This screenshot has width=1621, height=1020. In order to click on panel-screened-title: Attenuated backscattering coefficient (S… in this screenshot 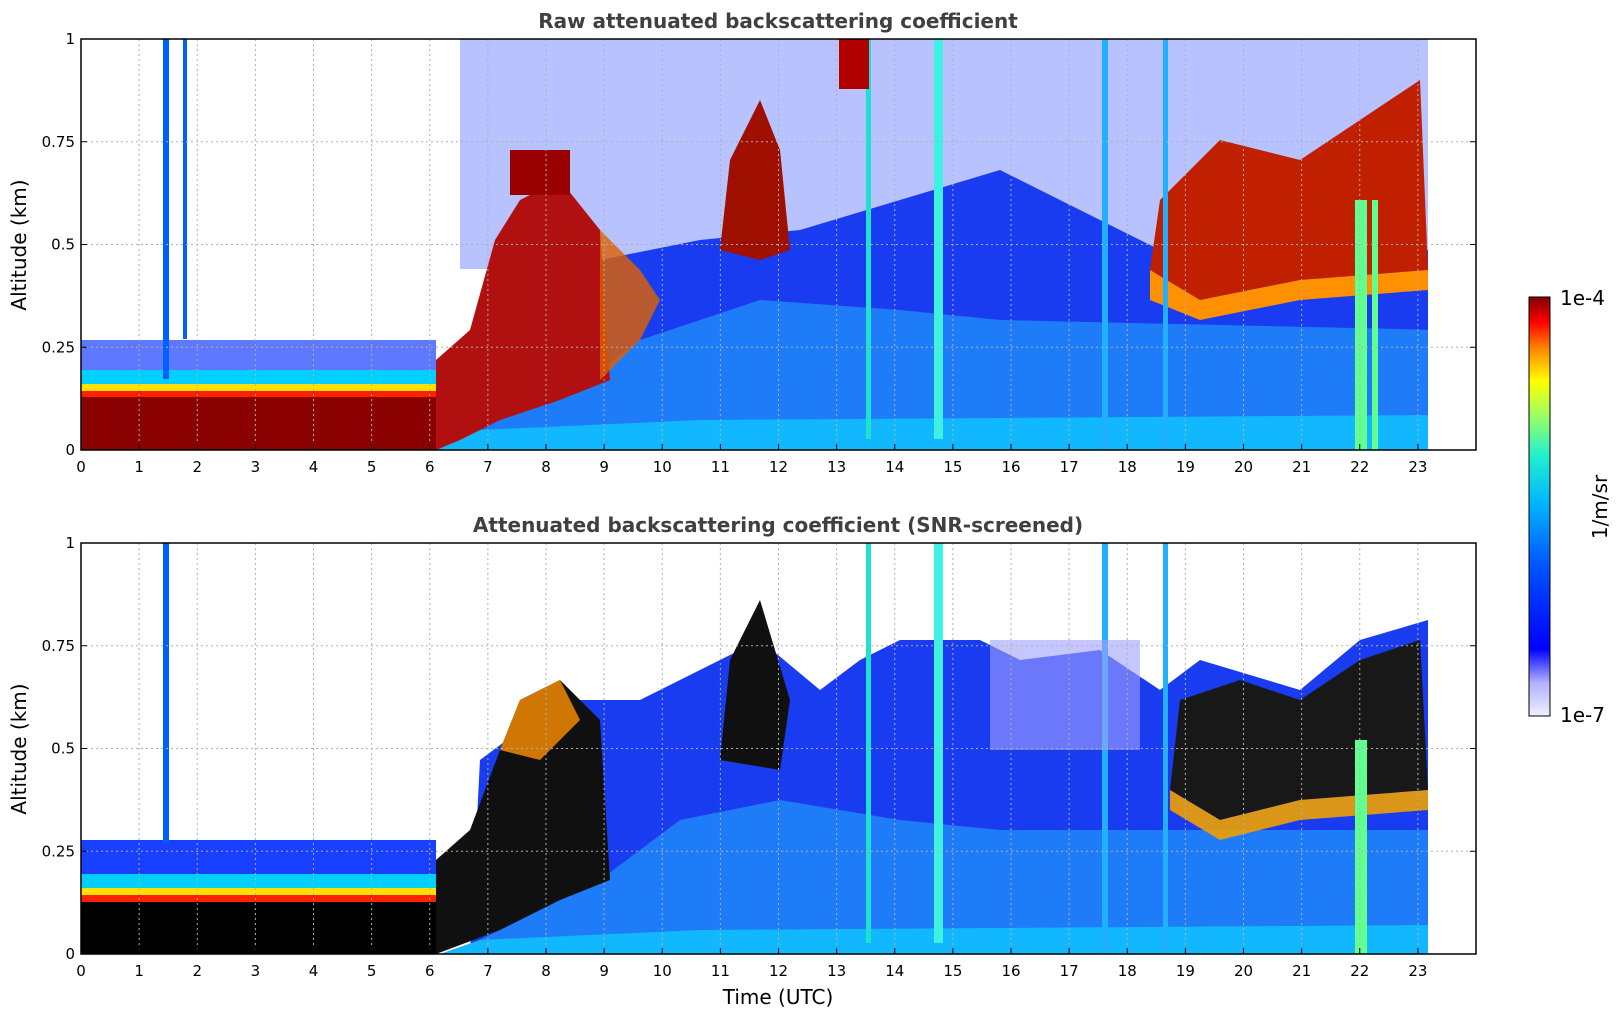, I will do `click(778, 525)`.